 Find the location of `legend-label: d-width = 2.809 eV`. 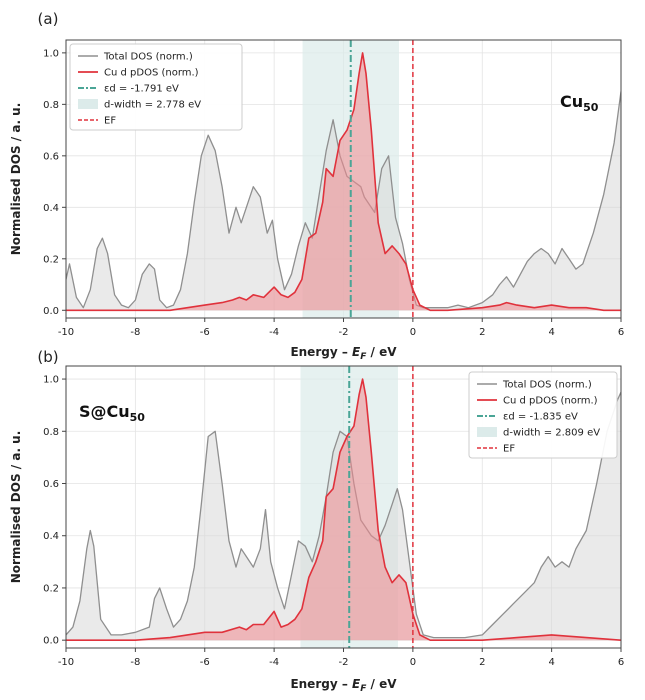

legend-label: d-width = 2.809 eV is located at coordinates (551, 433).